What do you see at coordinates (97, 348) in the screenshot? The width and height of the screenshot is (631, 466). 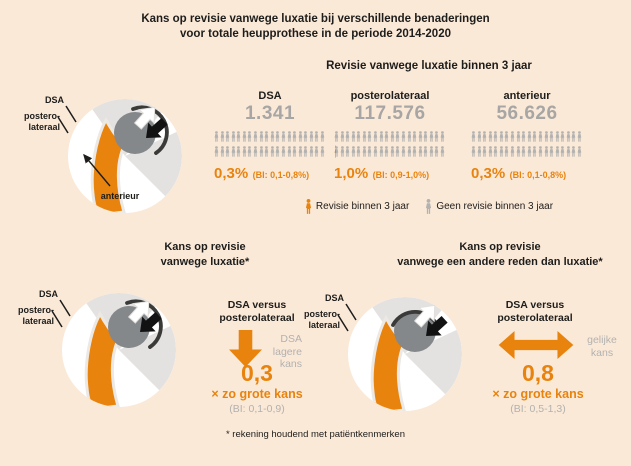 I see `hip-illustration-bottom-left: DSA postero- lateraal` at bounding box center [97, 348].